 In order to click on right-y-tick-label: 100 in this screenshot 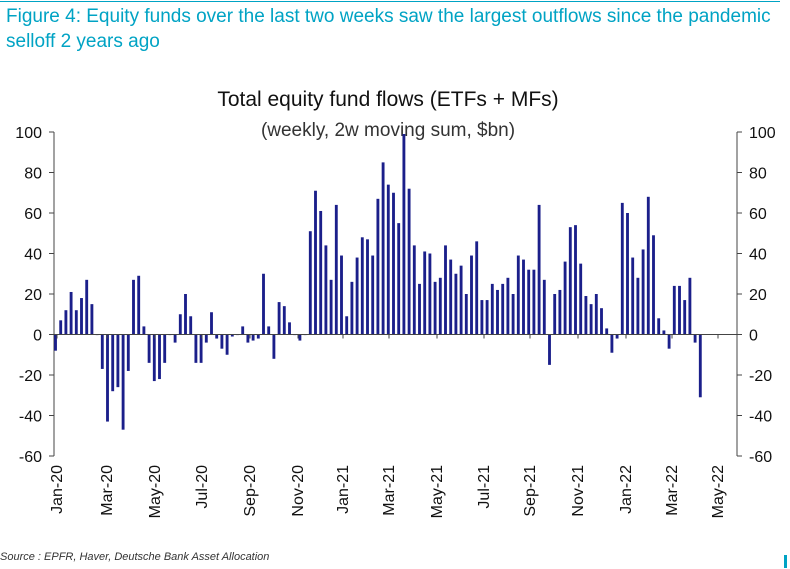, I will do `click(762, 133)`.